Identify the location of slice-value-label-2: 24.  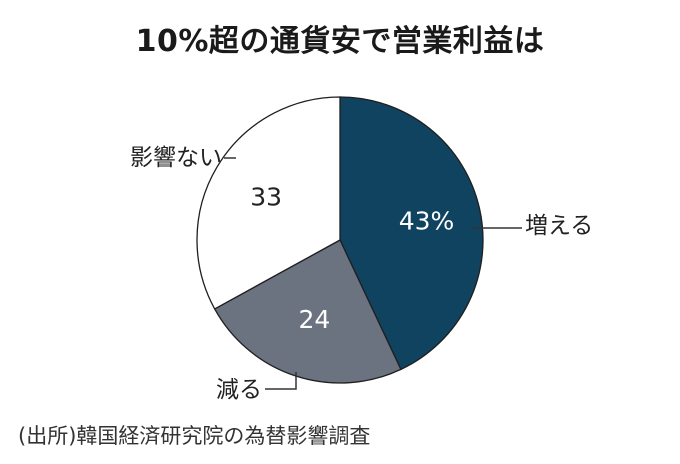
(314, 319).